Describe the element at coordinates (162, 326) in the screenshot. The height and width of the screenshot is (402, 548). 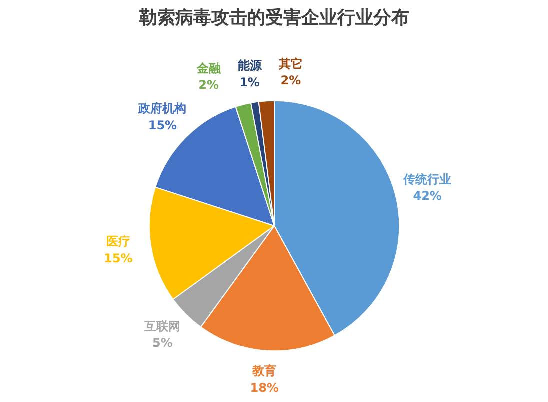
I see `slice-label: 互联网` at that location.